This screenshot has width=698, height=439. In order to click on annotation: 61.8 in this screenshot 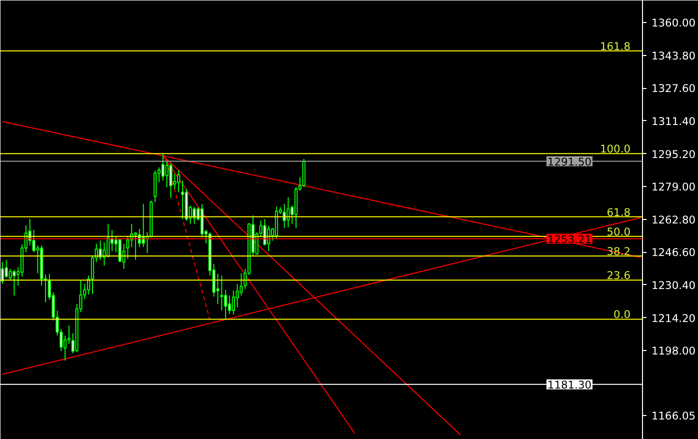, I will do `click(618, 212)`.